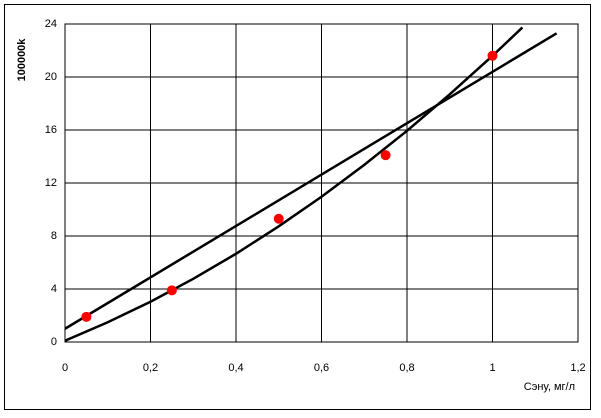 Image resolution: width=601 pixels, height=418 pixels. I want to click on y-tick-label: 8, so click(54, 236).